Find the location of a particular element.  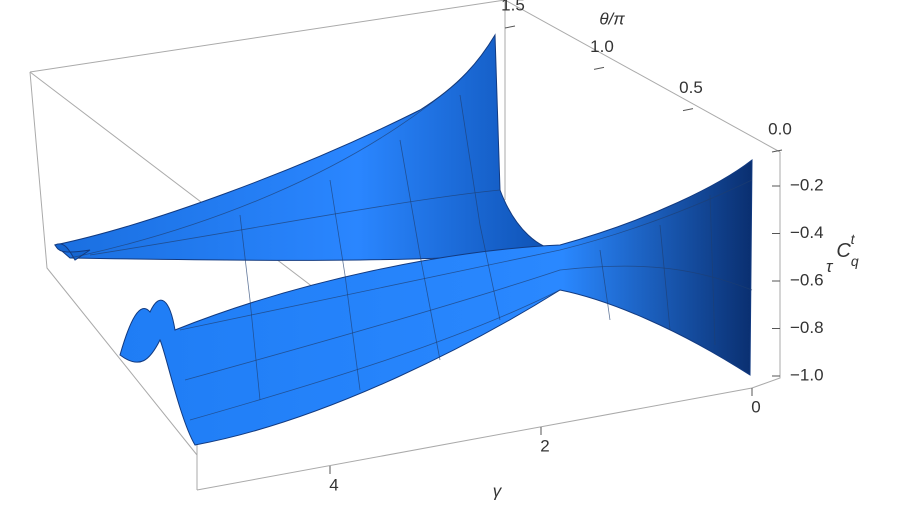

z-axis-title-base: C is located at coordinates (843, 251).